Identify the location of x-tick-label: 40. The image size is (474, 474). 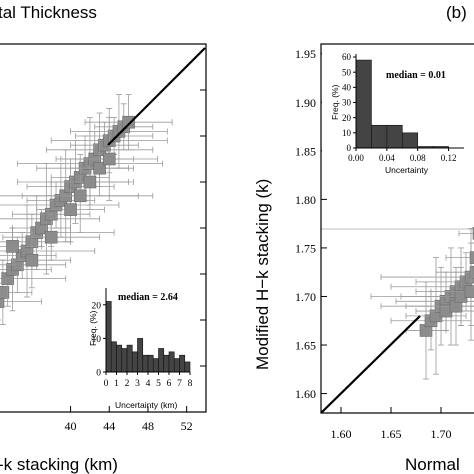
(71, 426).